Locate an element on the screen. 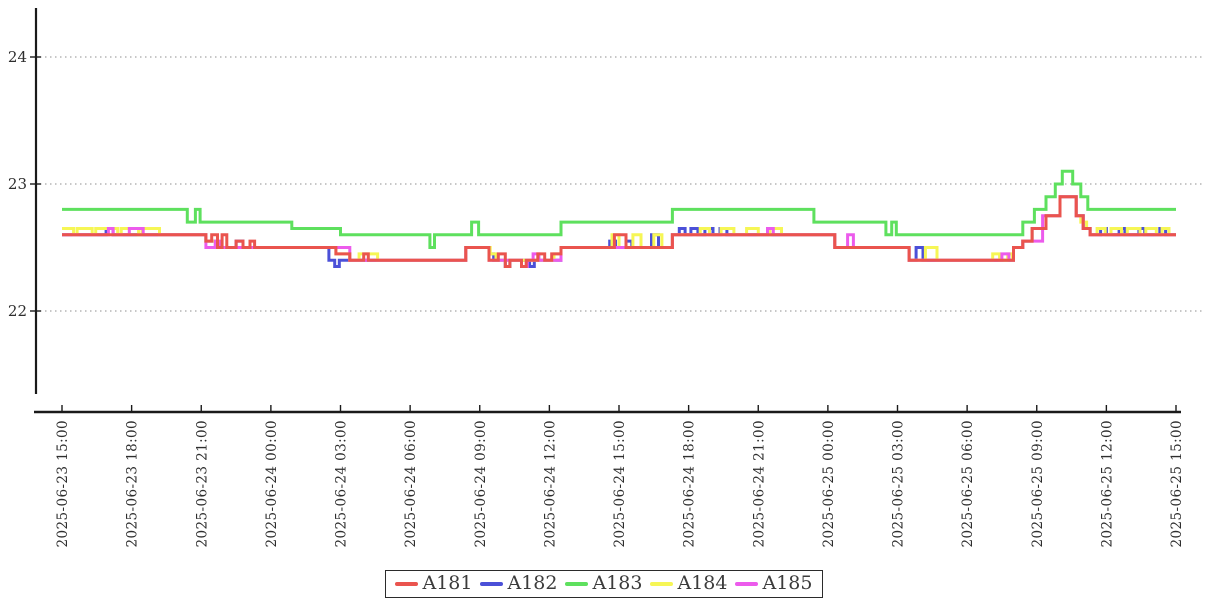 The image size is (1207, 600). legend-label-A184: A184 is located at coordinates (702, 583).